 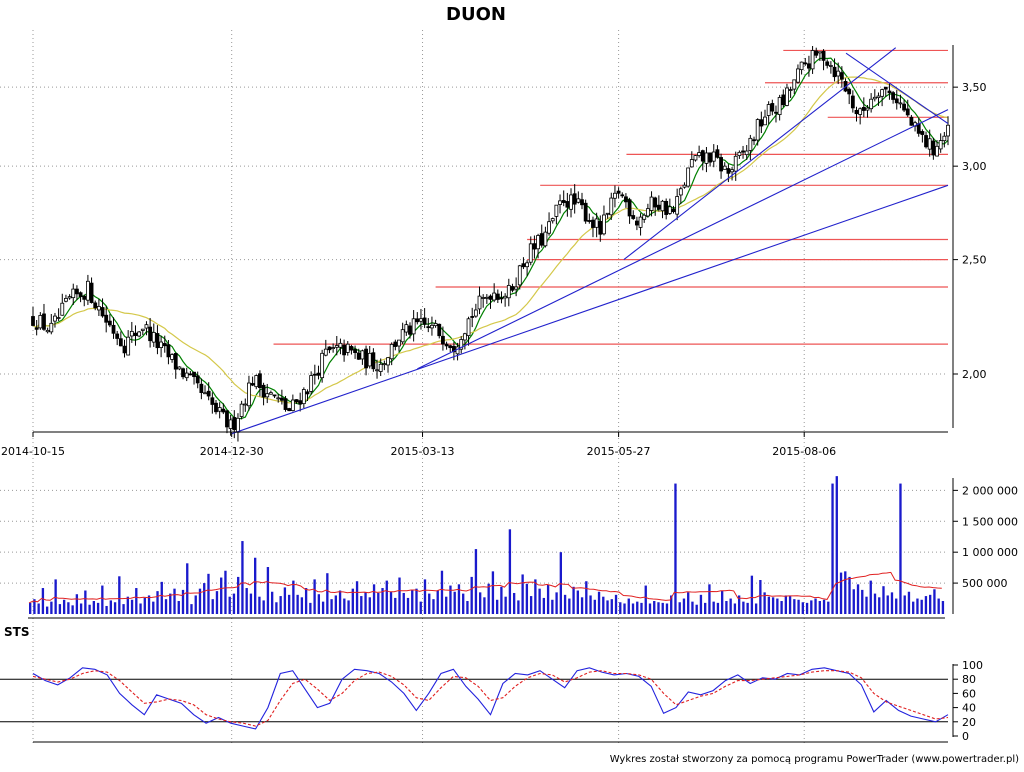 What do you see at coordinates (490, 698) in the screenshot?
I see `sts-d-line` at bounding box center [490, 698].